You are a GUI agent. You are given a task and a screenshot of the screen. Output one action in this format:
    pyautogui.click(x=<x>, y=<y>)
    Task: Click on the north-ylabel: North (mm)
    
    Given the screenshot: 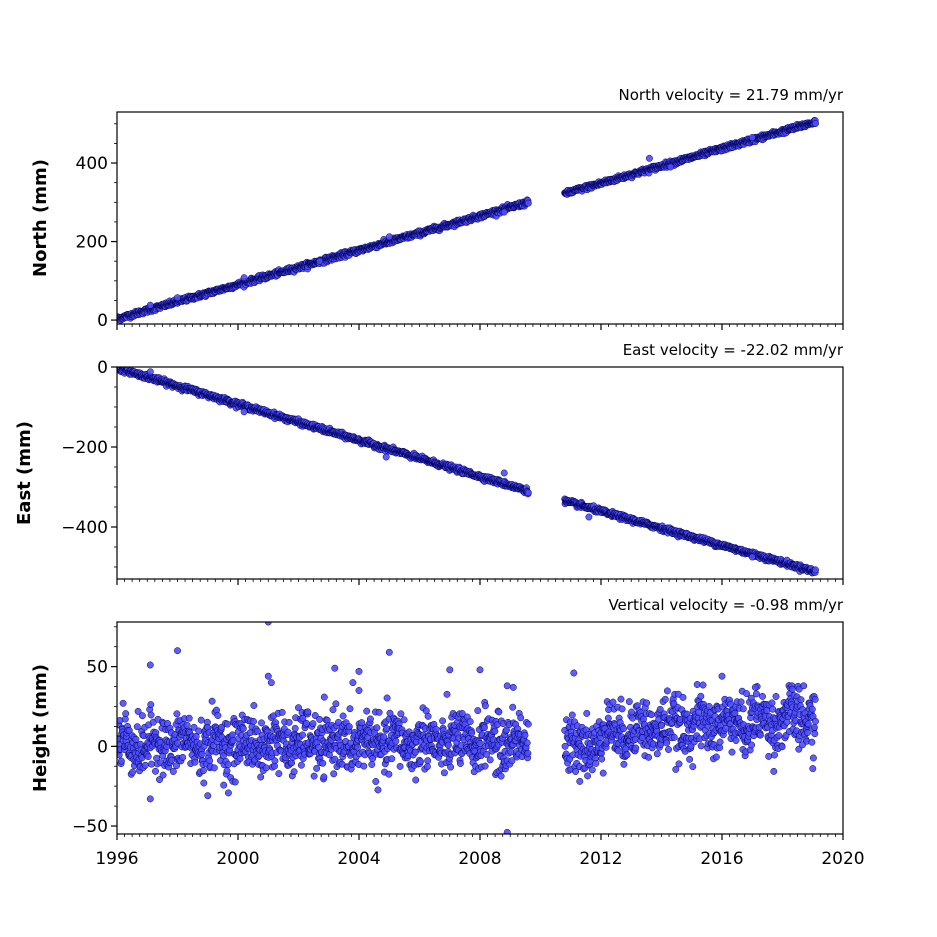 What is the action you would take?
    pyautogui.click(x=40, y=218)
    